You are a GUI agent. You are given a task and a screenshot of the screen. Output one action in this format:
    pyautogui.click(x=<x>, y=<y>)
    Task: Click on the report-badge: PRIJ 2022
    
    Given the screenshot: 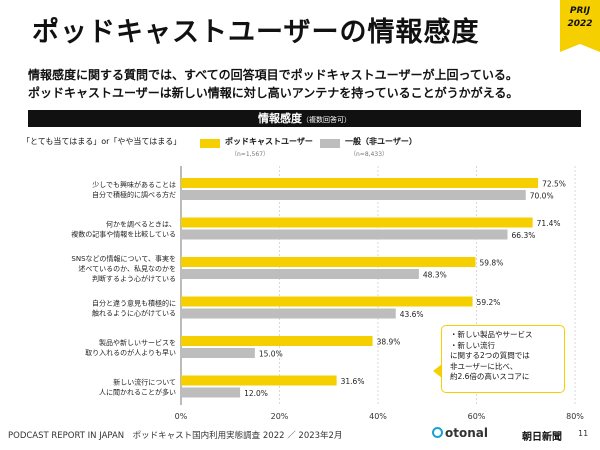 What is the action you would take?
    pyautogui.click(x=580, y=26)
    